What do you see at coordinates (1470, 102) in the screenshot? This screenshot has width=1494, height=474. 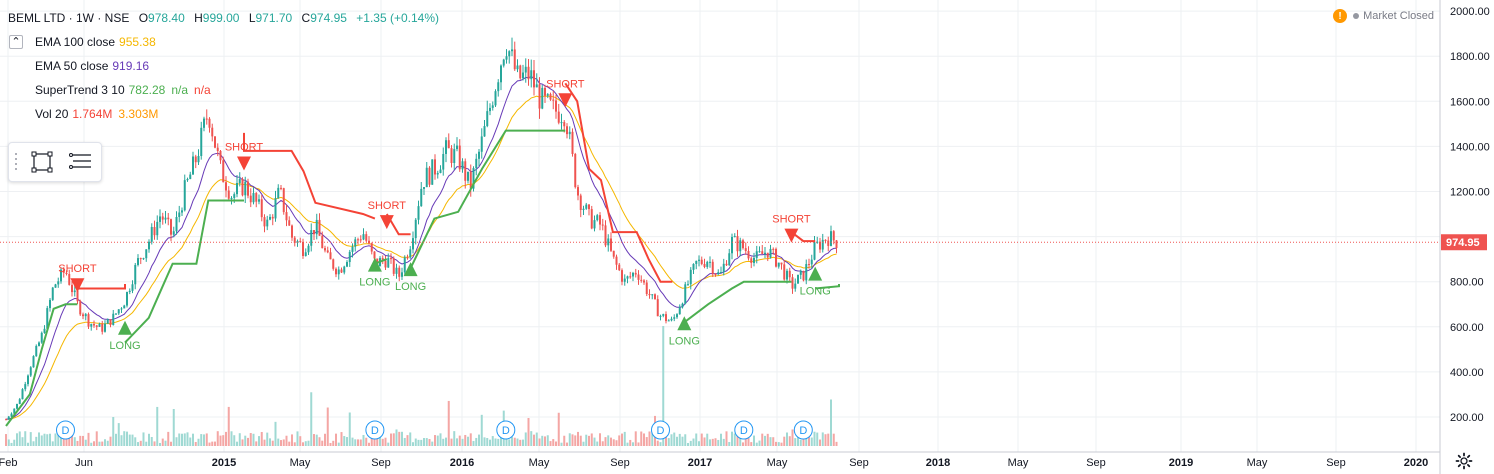 I see `y-tick-label: 1600.00` at bounding box center [1470, 102].